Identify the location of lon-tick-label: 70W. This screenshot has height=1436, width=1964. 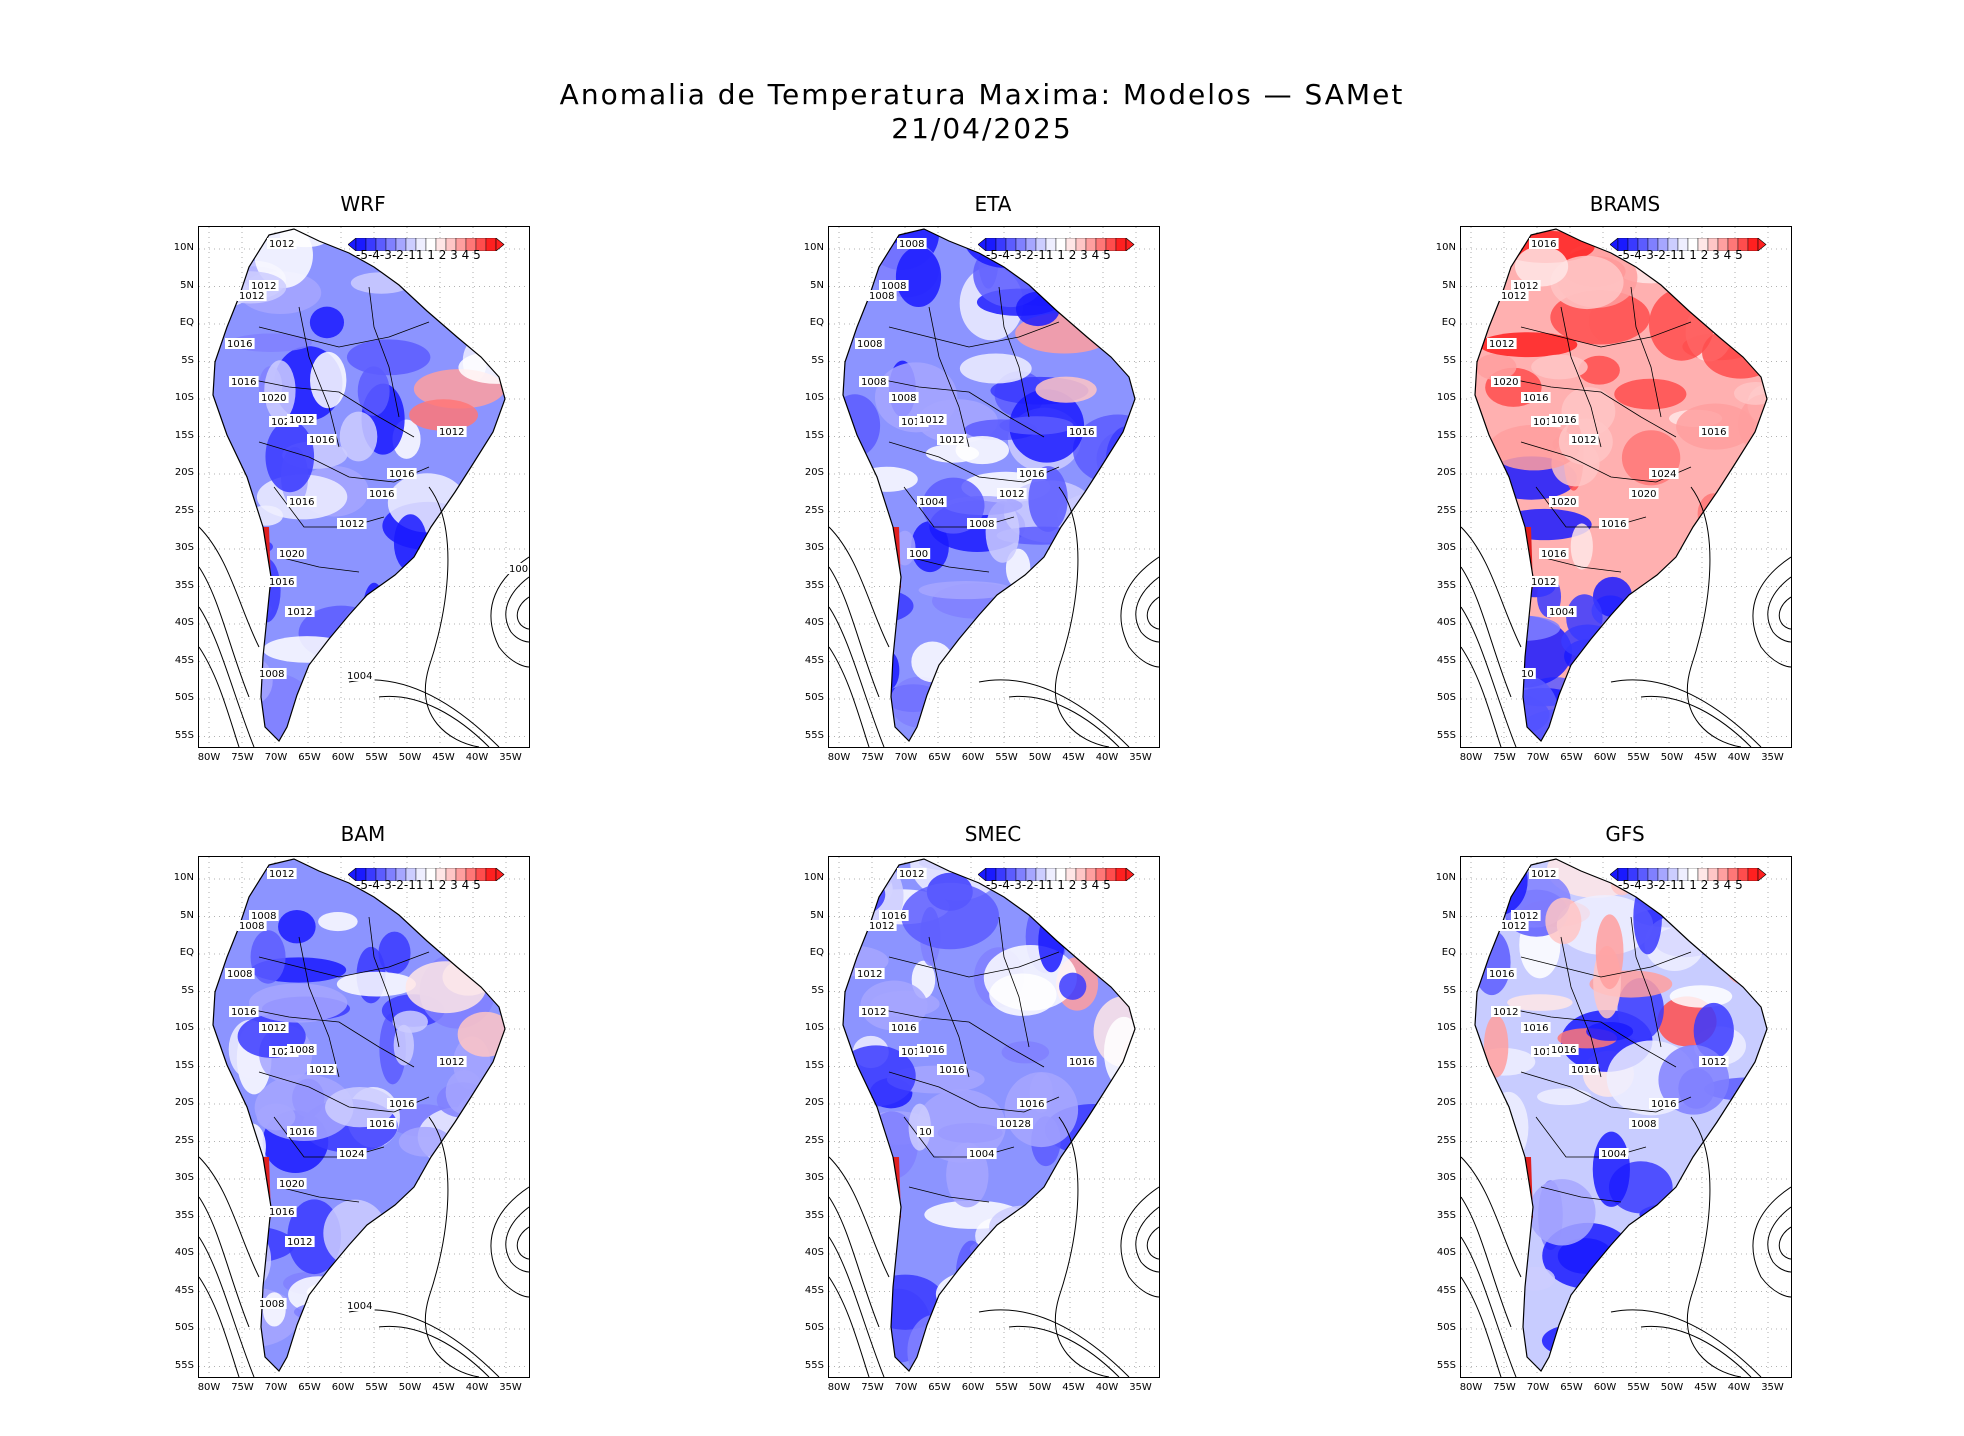
(1538, 1387).